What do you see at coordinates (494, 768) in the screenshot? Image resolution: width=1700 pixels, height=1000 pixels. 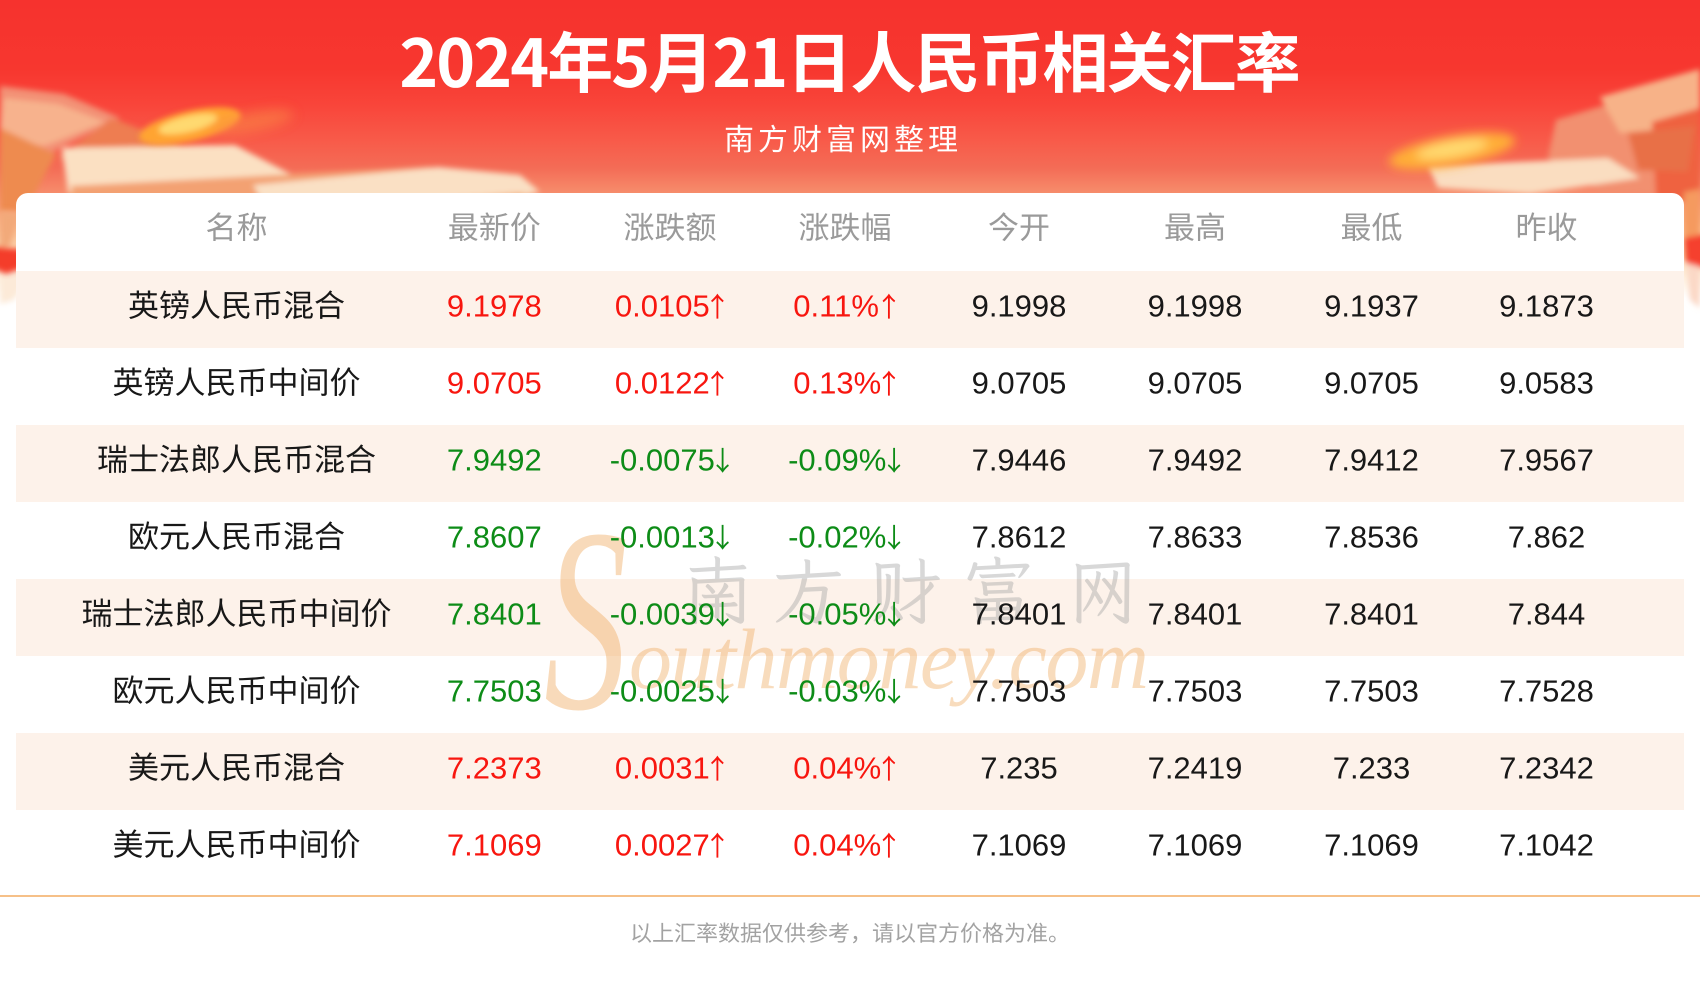 I see `svg-text: 7.2373` at bounding box center [494, 768].